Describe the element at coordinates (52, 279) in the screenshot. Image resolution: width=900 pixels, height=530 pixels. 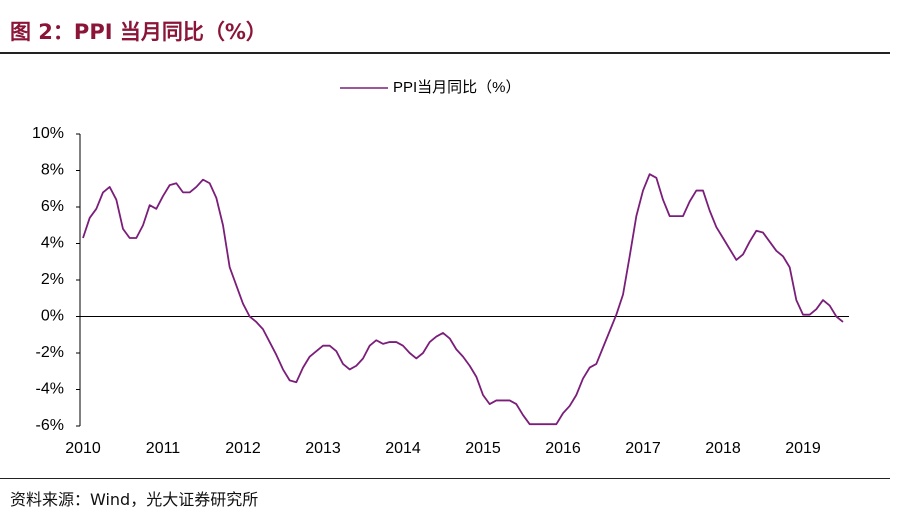
I see `y-tick-label: 2%` at that location.